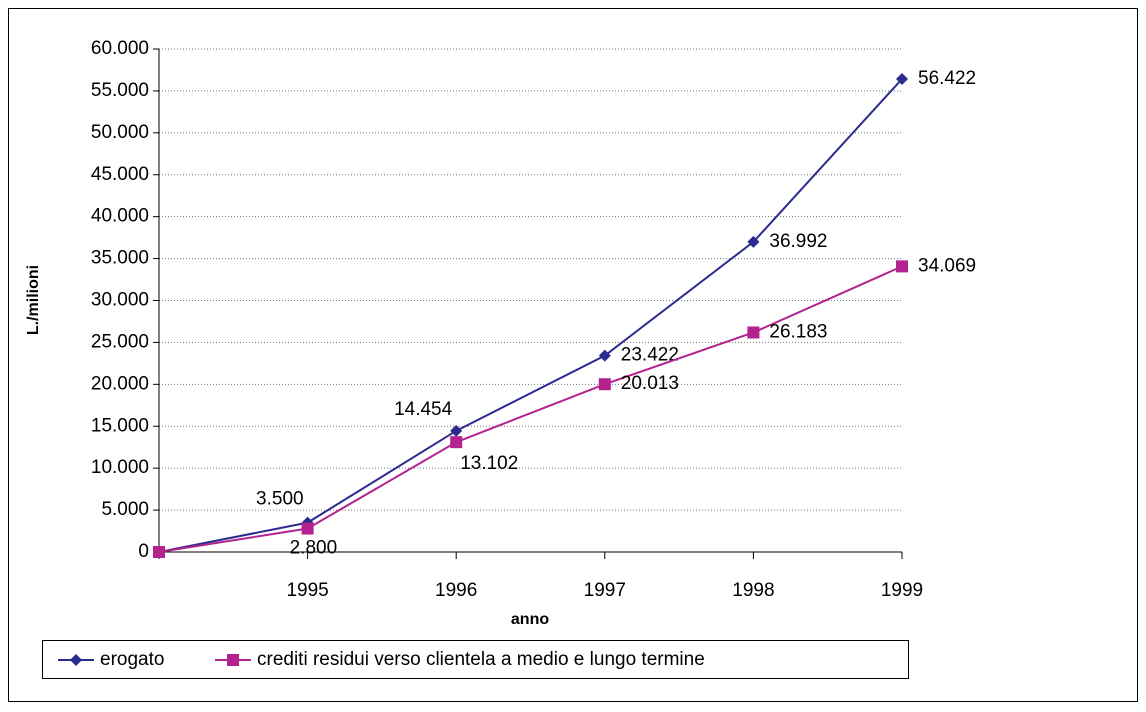  I want to click on data-label: 2.800, so click(314, 548).